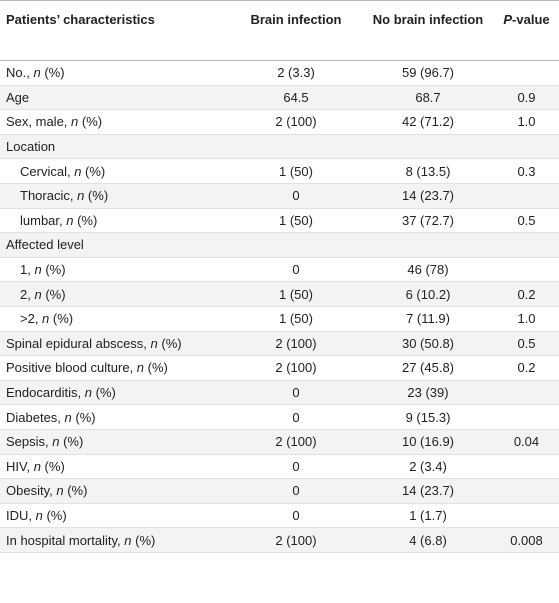  I want to click on table-row: IDU, n (%) 0 1 (1.7), so click(279, 516).